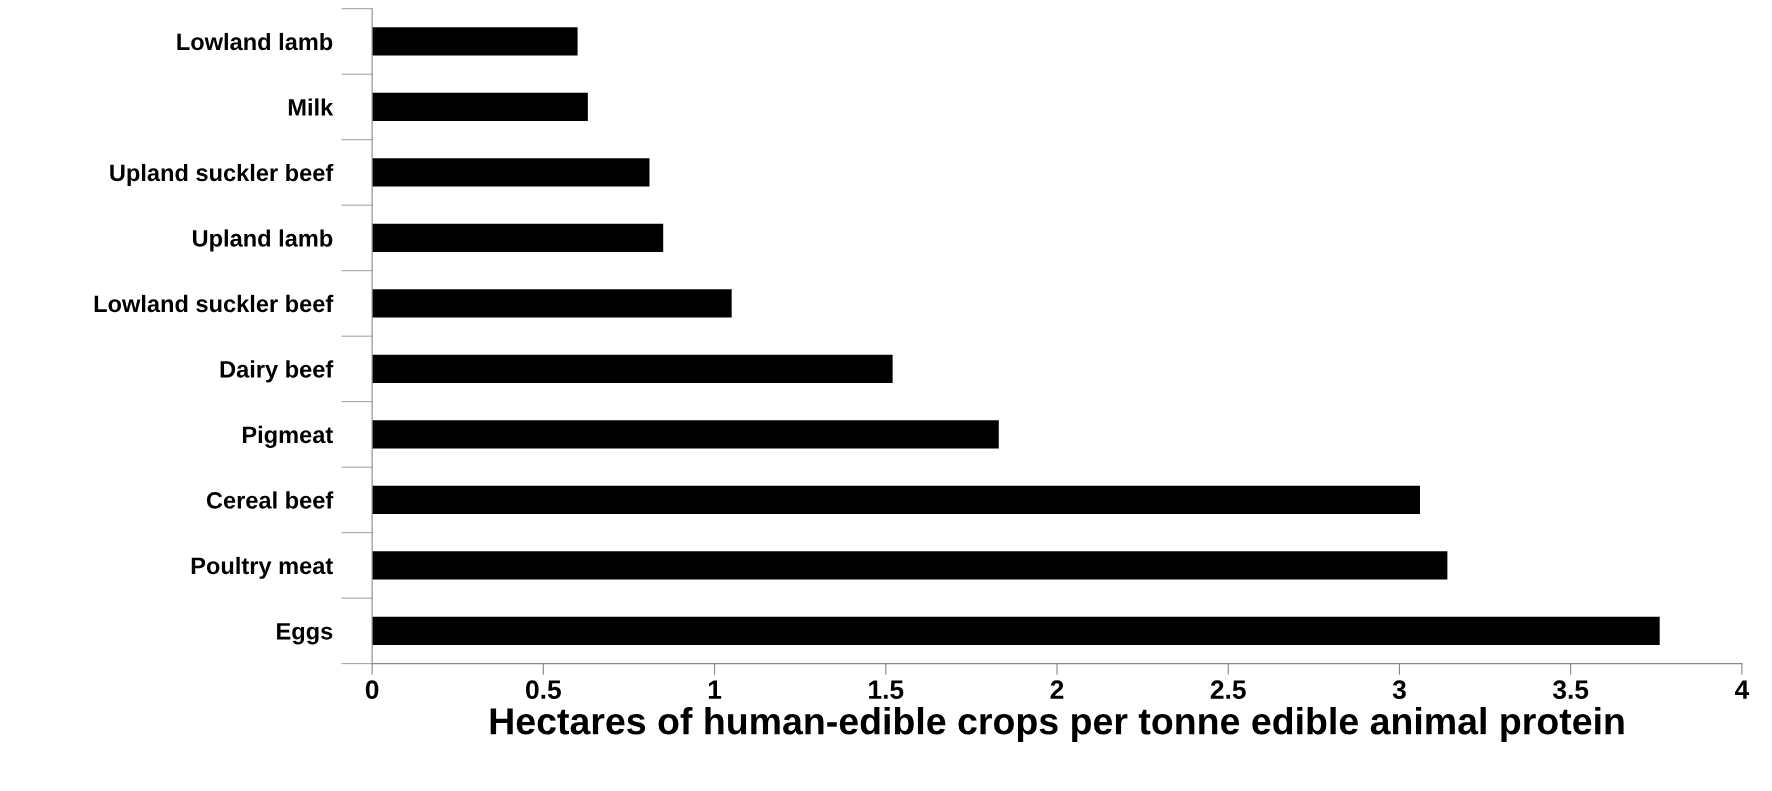 This screenshot has height=791, width=1772. I want to click on x-tick-label: 1.5, so click(886, 689).